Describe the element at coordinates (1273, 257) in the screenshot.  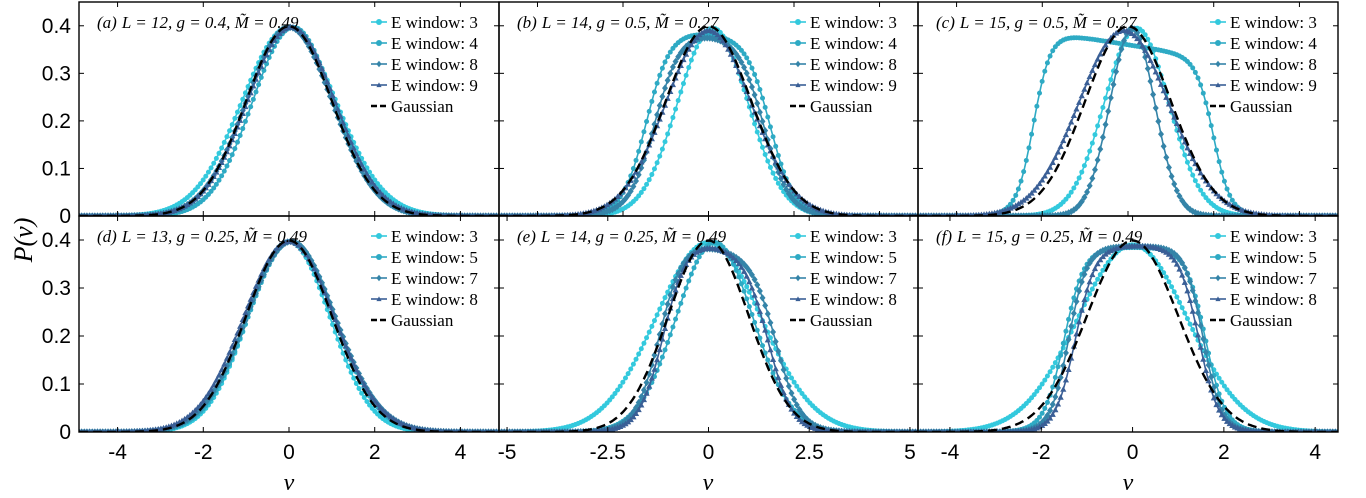
I see `legend-label: E window: 5` at that location.